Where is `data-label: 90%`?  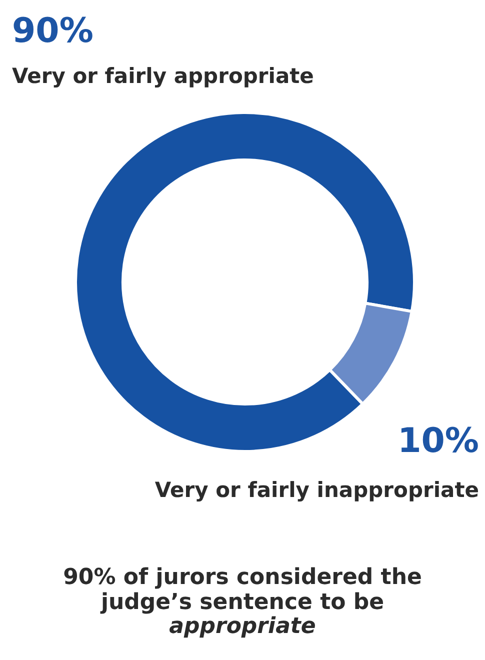 data-label: 90% is located at coordinates (53, 31).